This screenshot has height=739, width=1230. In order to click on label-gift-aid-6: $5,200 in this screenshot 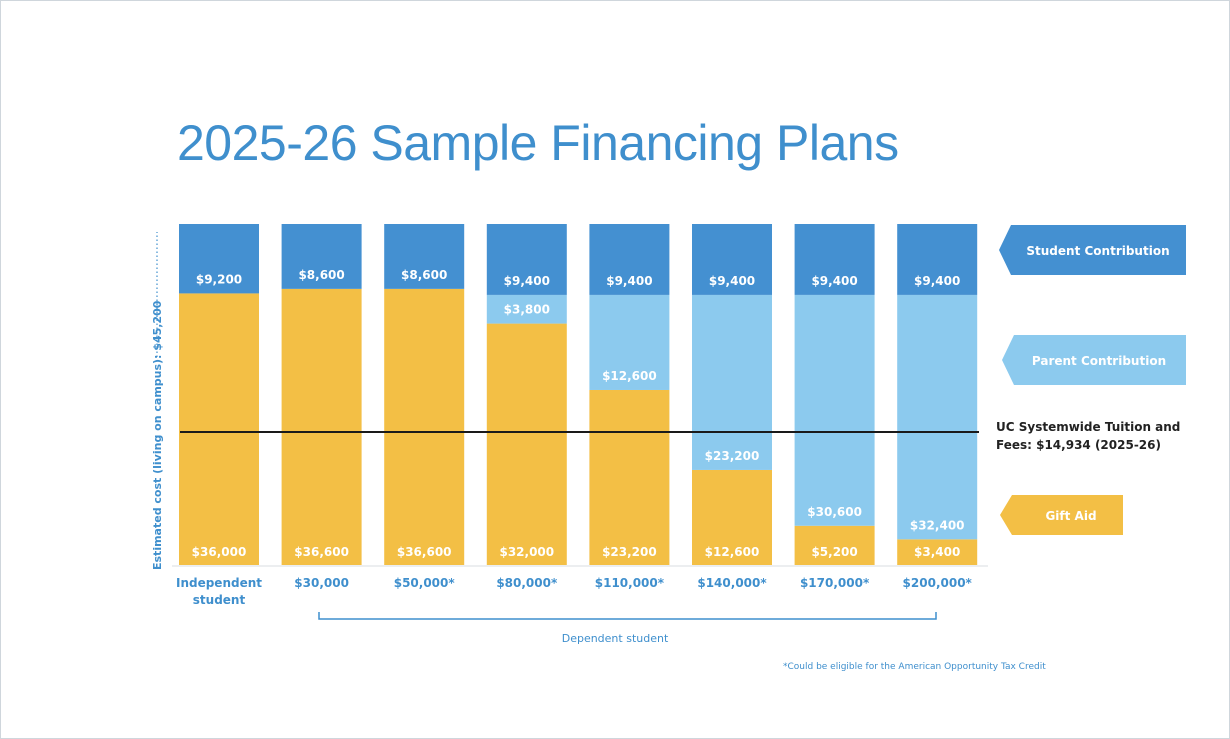, I will do `click(834, 552)`.